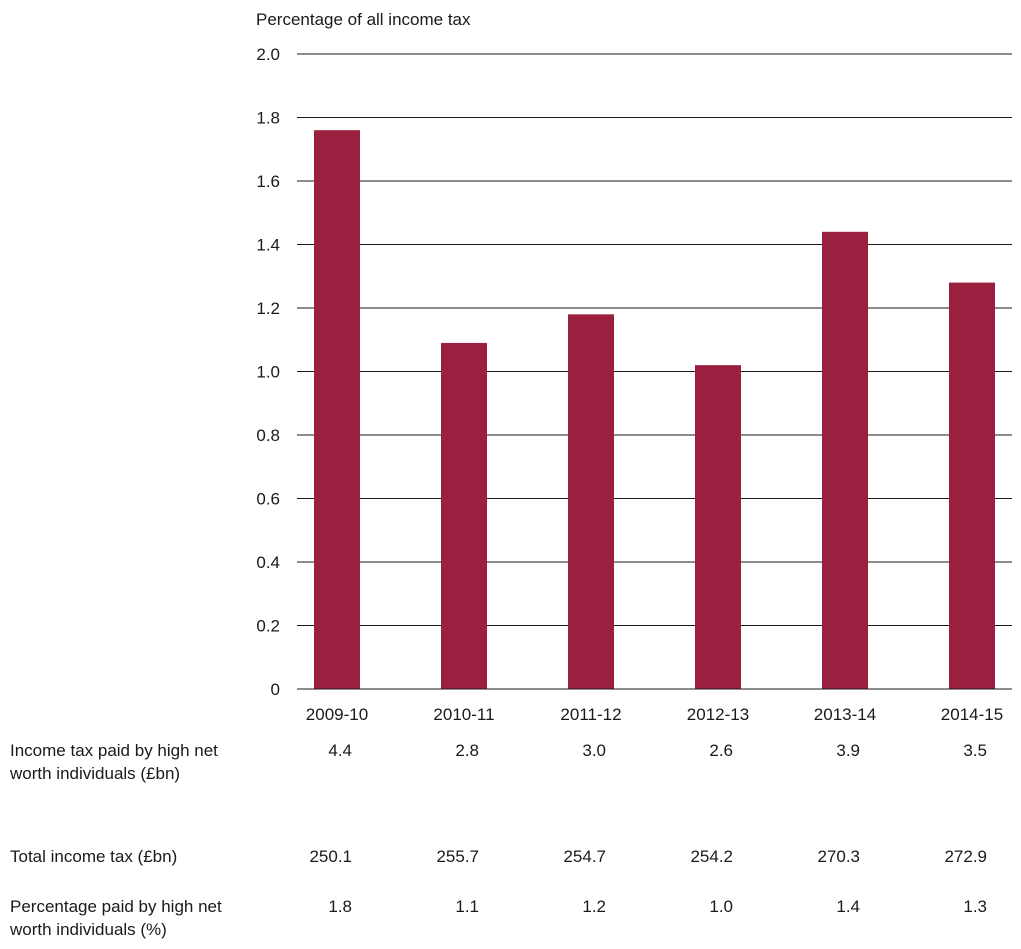  I want to click on table-cell: 250.1, so click(330, 856).